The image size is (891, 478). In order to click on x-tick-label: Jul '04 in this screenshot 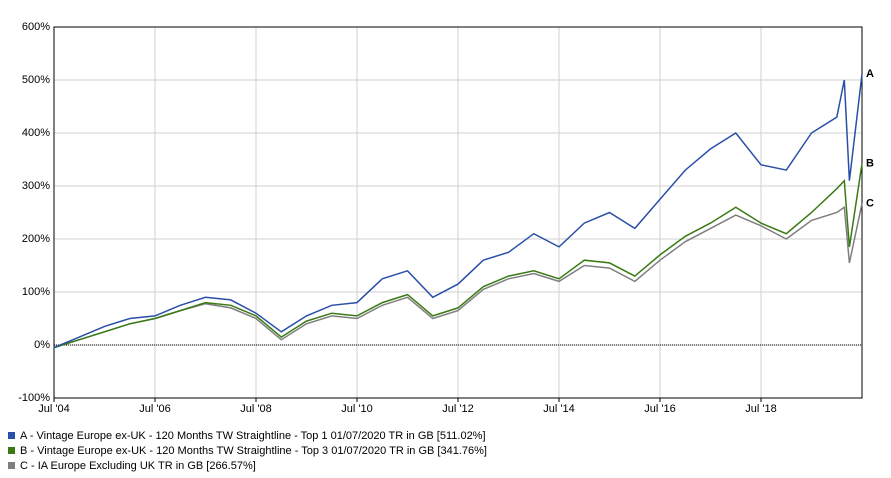, I will do `click(53, 409)`.